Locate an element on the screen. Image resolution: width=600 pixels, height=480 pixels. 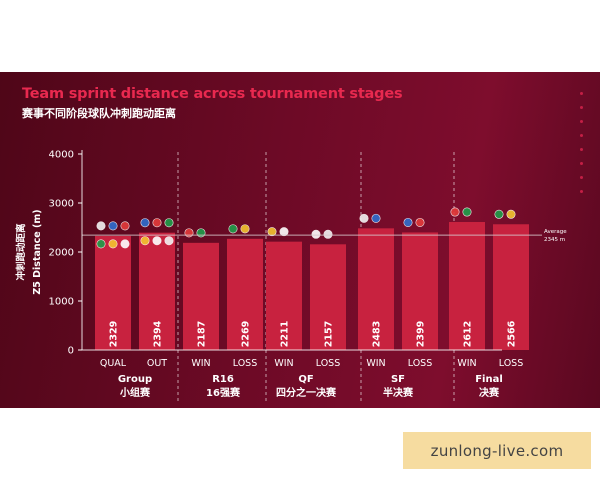
bar-value-label: 2157 is located at coordinates (329, 334).